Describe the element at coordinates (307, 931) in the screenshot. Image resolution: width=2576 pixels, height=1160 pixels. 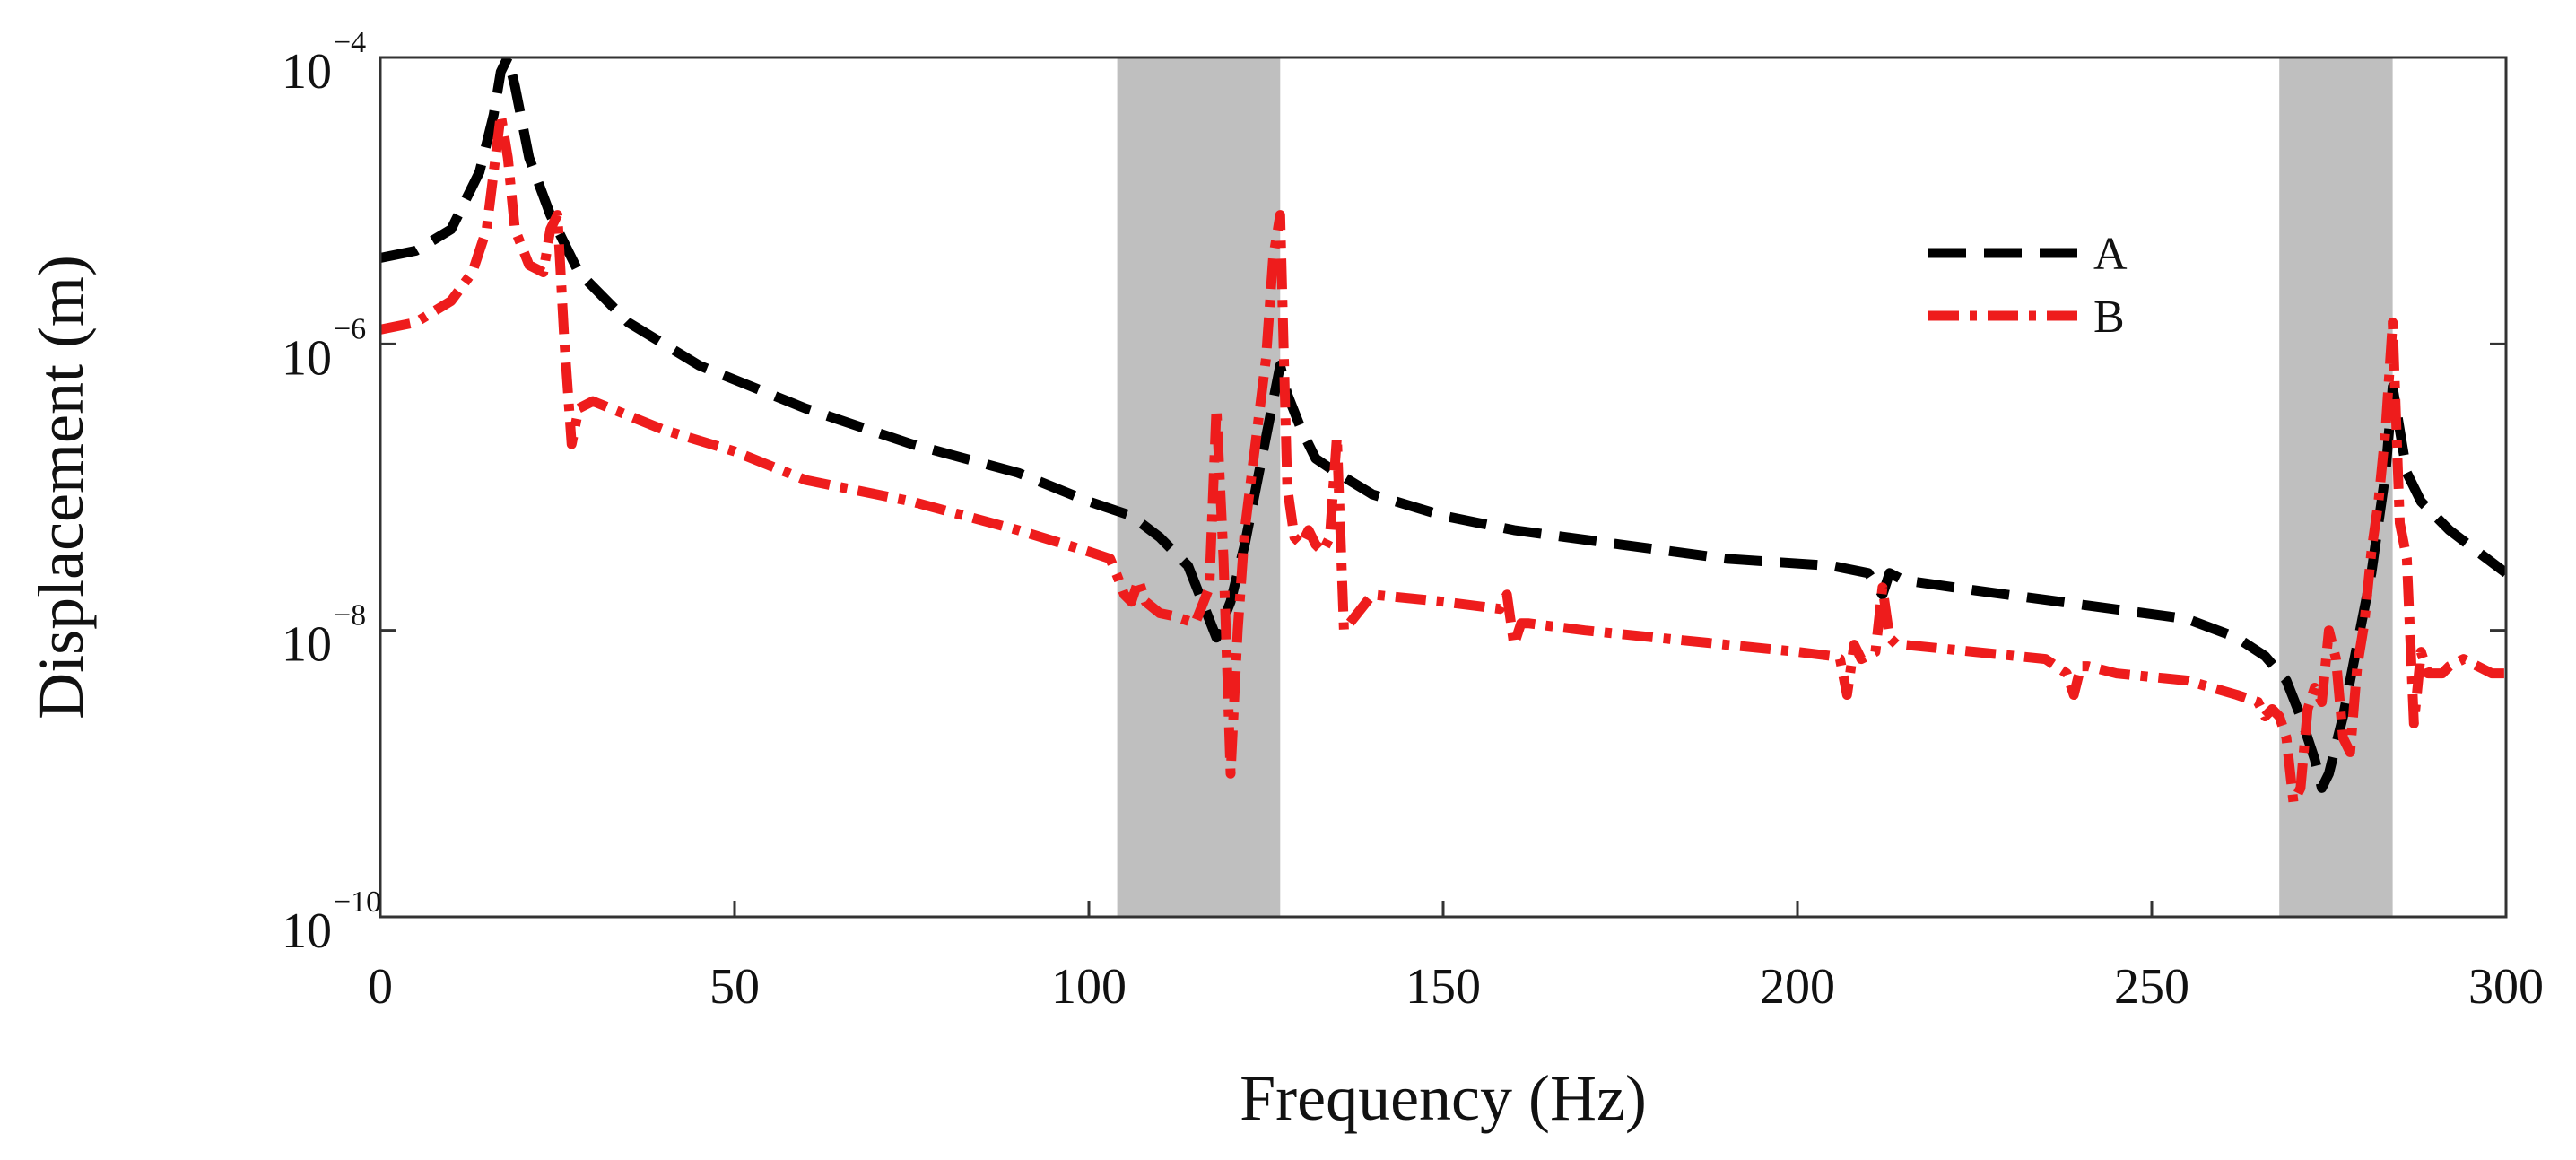
I see `y-tick-label-−10: 10` at that location.